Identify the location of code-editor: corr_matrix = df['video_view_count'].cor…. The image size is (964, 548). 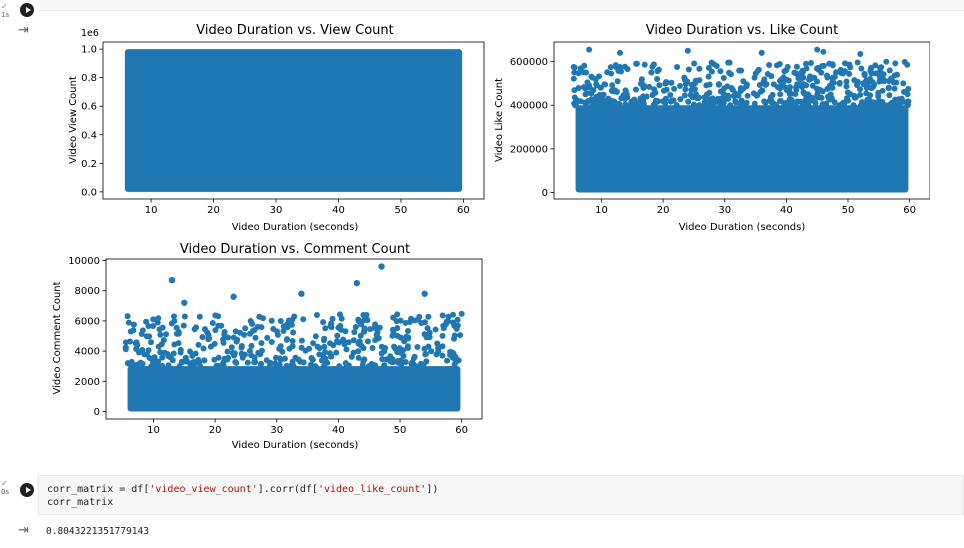
(501, 495).